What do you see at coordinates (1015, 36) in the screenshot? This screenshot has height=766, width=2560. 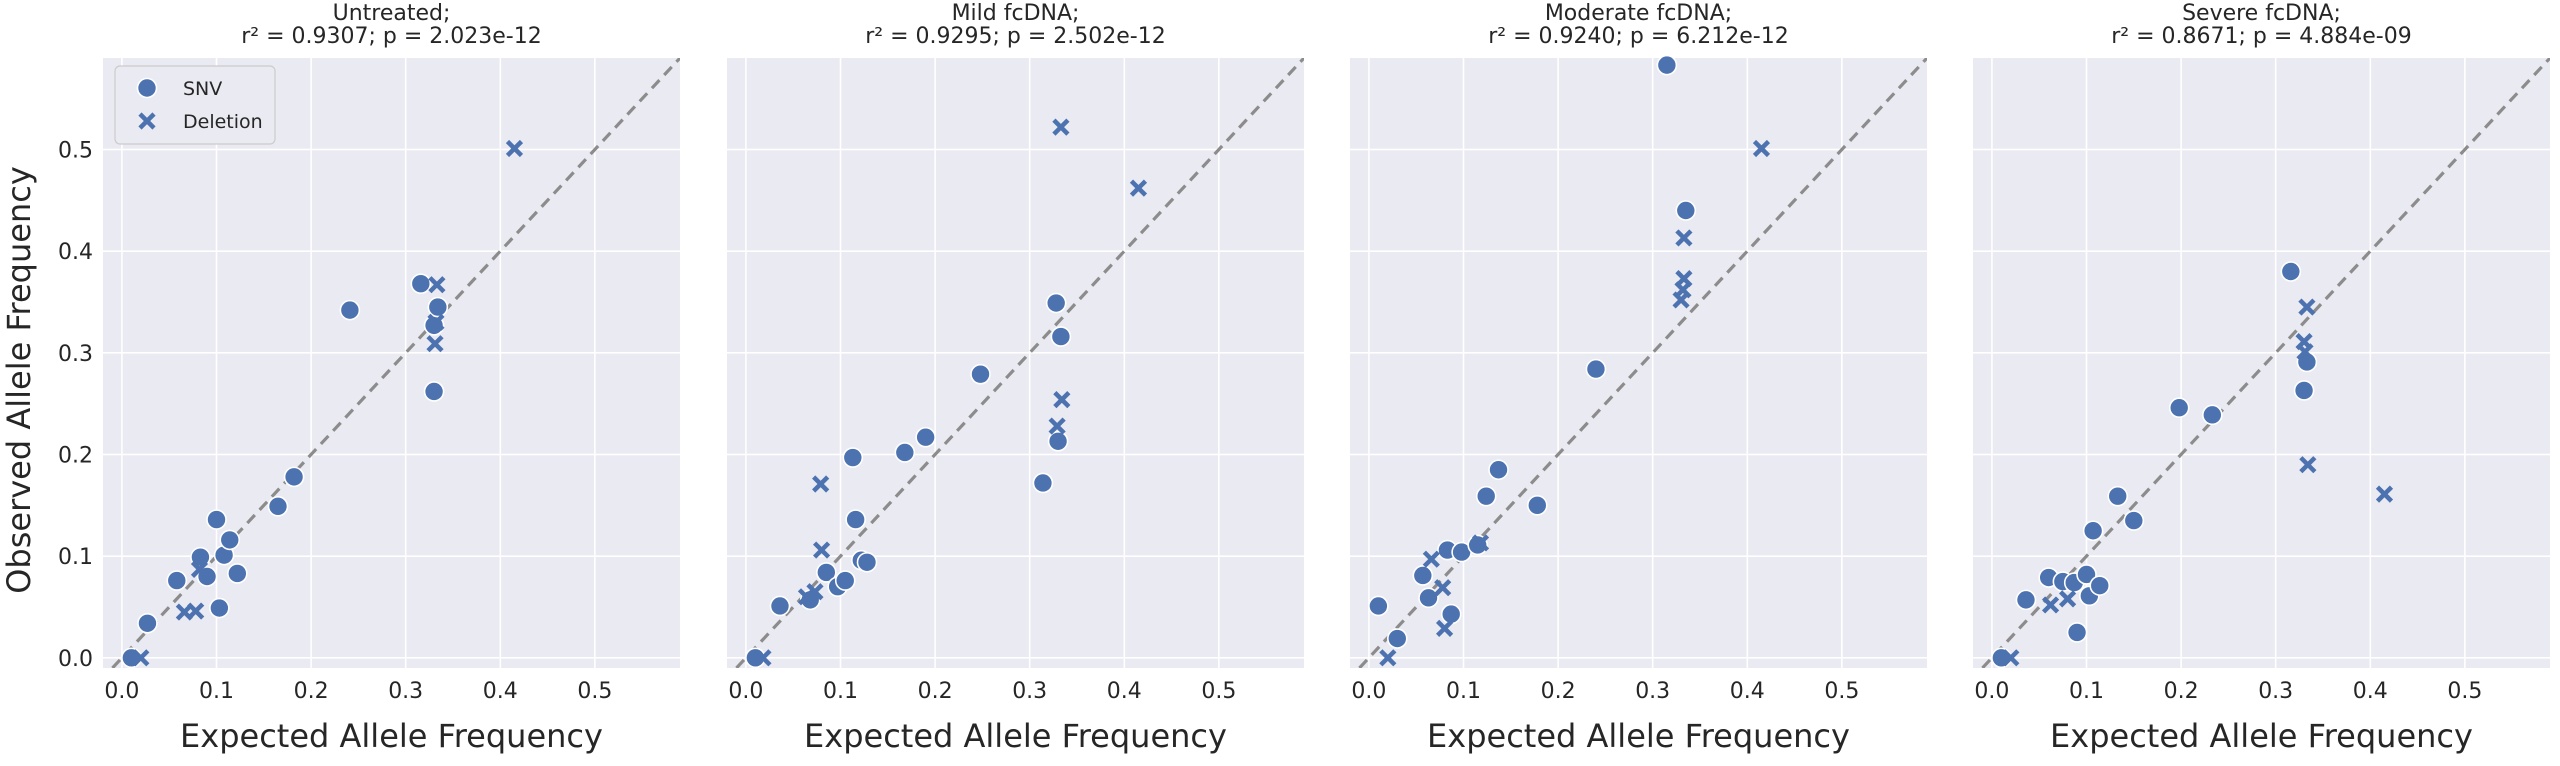 I see `panel-title-line2: r² = 0.9295; p = 2.502e-12` at bounding box center [1015, 36].